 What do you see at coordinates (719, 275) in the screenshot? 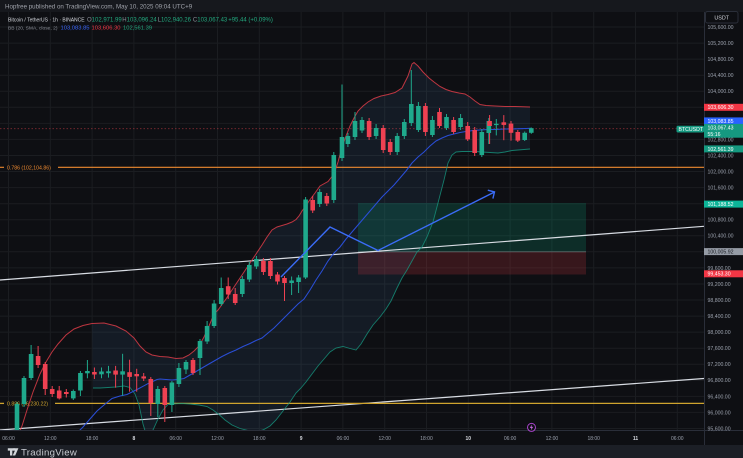
I see `svg-text: 99,453.30` at bounding box center [719, 275].